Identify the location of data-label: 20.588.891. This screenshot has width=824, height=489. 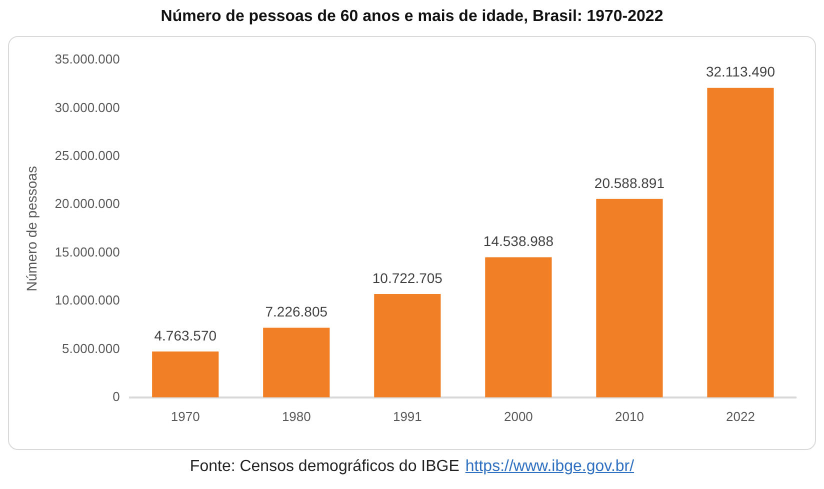
(629, 182).